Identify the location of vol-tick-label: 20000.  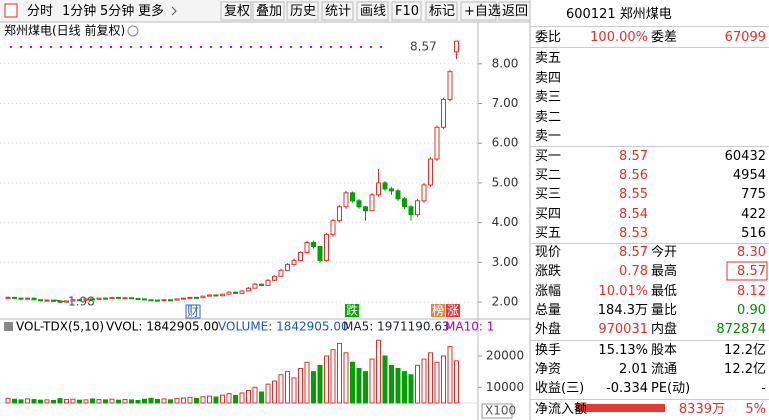
(505, 355).